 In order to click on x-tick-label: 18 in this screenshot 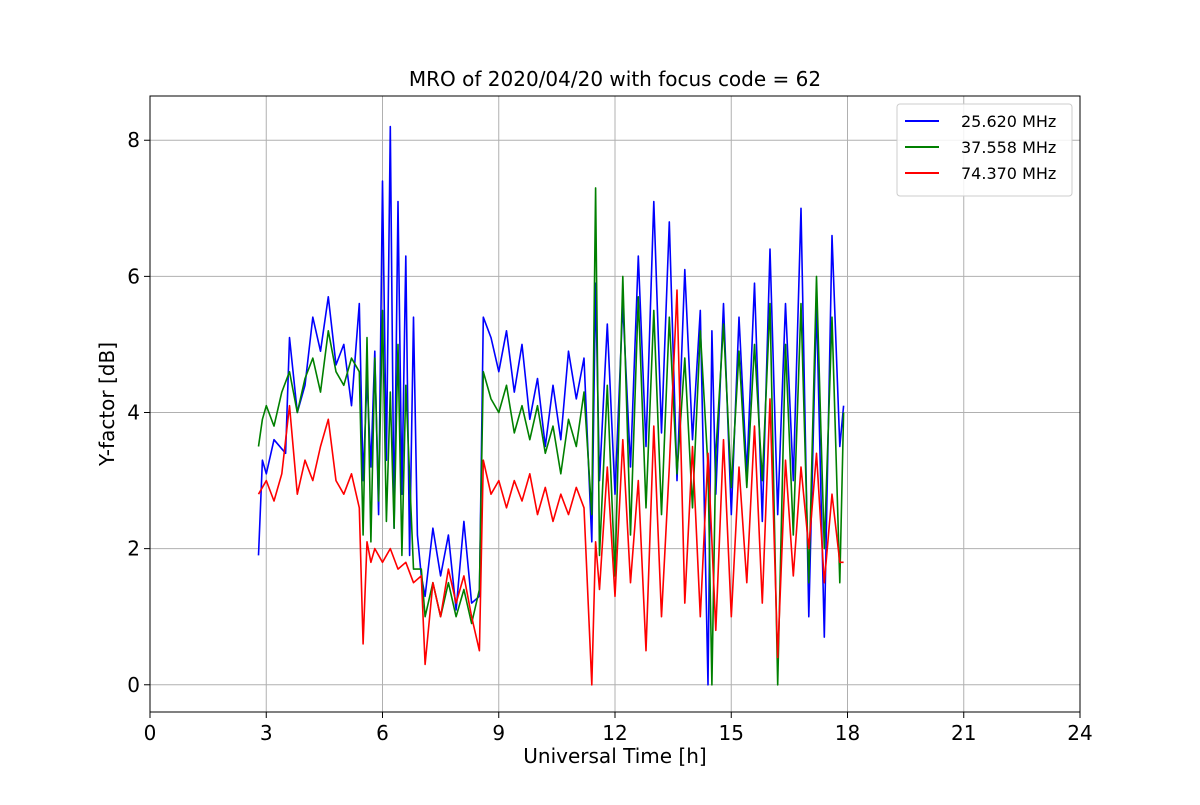, I will do `click(847, 733)`.